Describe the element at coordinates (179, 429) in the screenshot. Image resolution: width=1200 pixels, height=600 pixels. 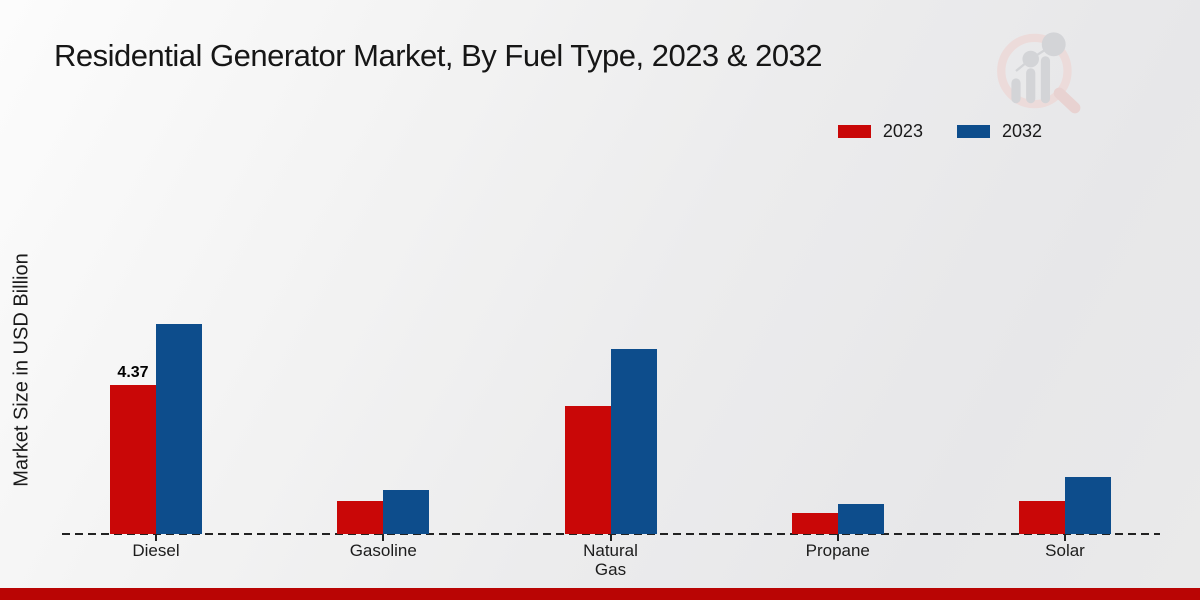
I see `bar-2032-diesel` at that location.